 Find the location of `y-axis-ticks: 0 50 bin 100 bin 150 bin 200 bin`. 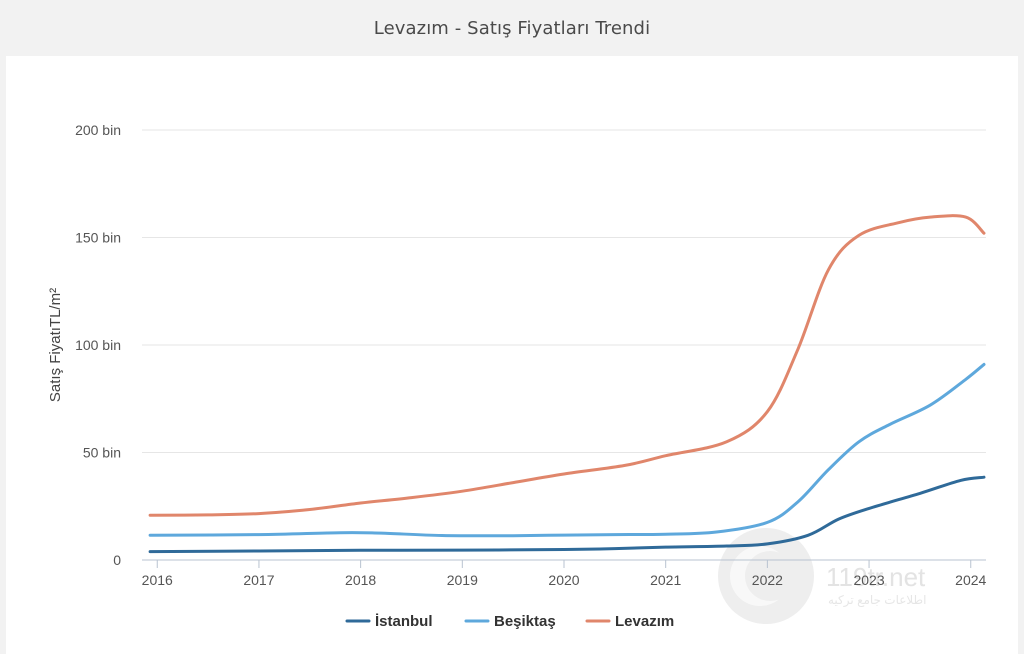

y-axis-ticks: 0 50 bin 100 bin 150 bin 200 bin is located at coordinates (98, 345).